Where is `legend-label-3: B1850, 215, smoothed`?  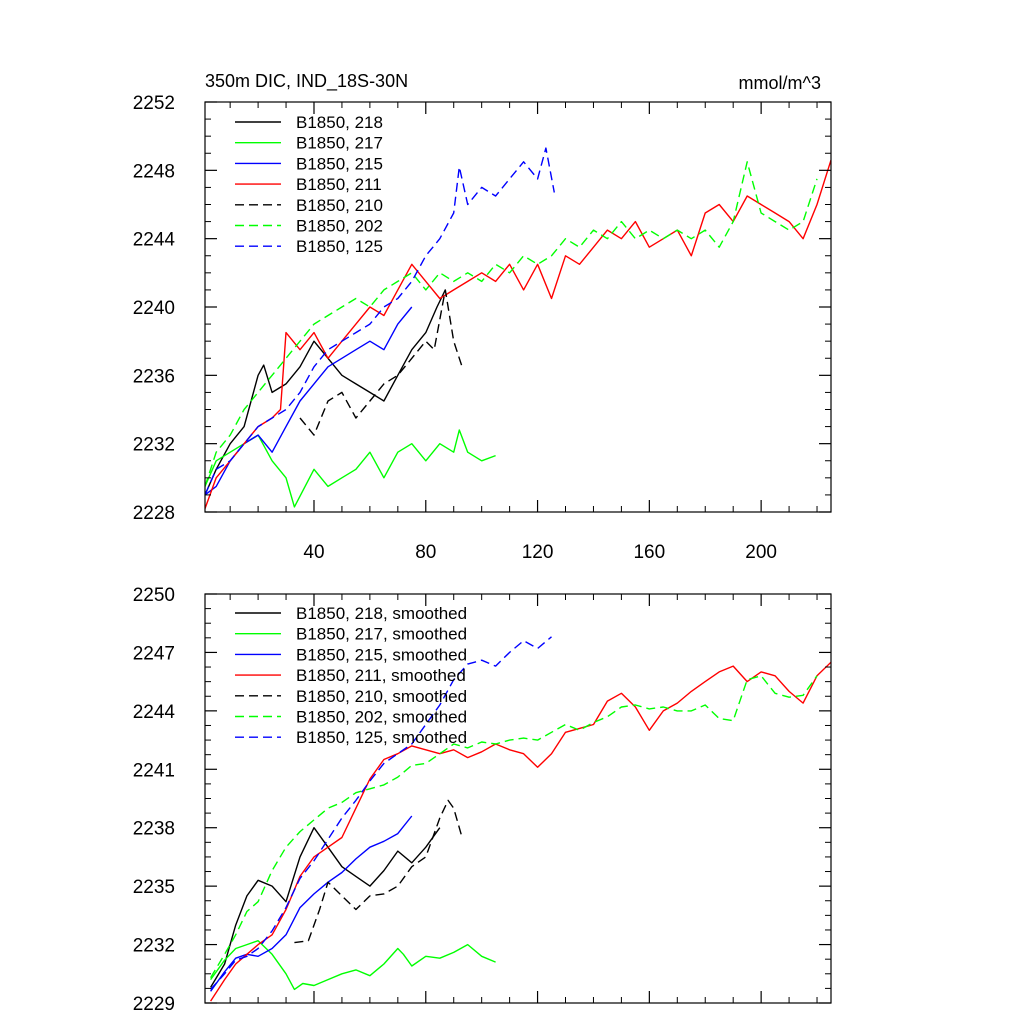 legend-label-3: B1850, 215, smoothed is located at coordinates (381, 654).